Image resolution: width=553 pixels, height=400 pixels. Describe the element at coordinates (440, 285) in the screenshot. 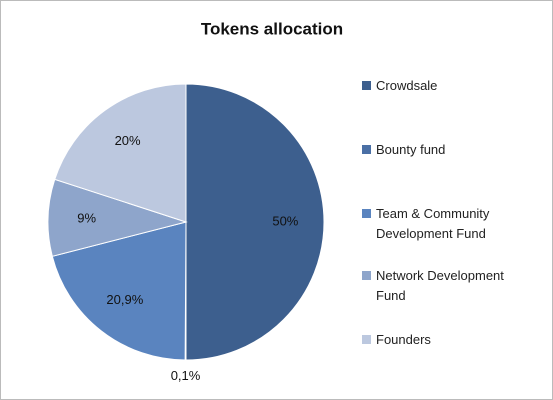

I see `legend-label: Network Development Fund` at that location.